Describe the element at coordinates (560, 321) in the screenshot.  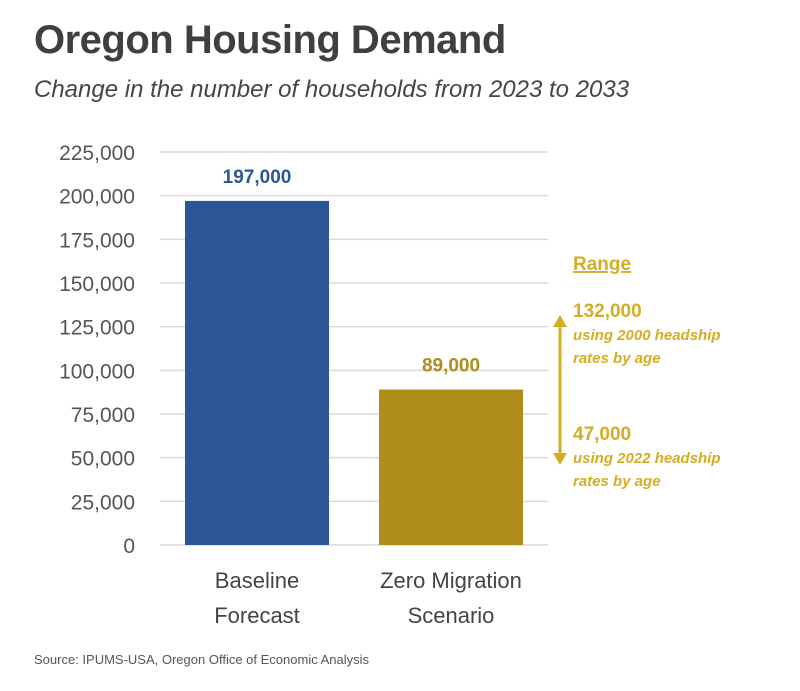
I see `range-arrow-up-head` at that location.